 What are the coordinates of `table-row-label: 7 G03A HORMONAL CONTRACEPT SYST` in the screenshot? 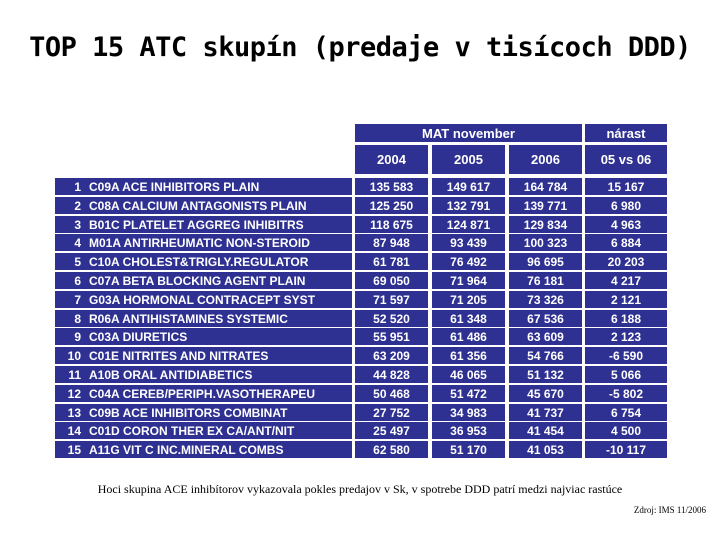 It's located at (203, 299).